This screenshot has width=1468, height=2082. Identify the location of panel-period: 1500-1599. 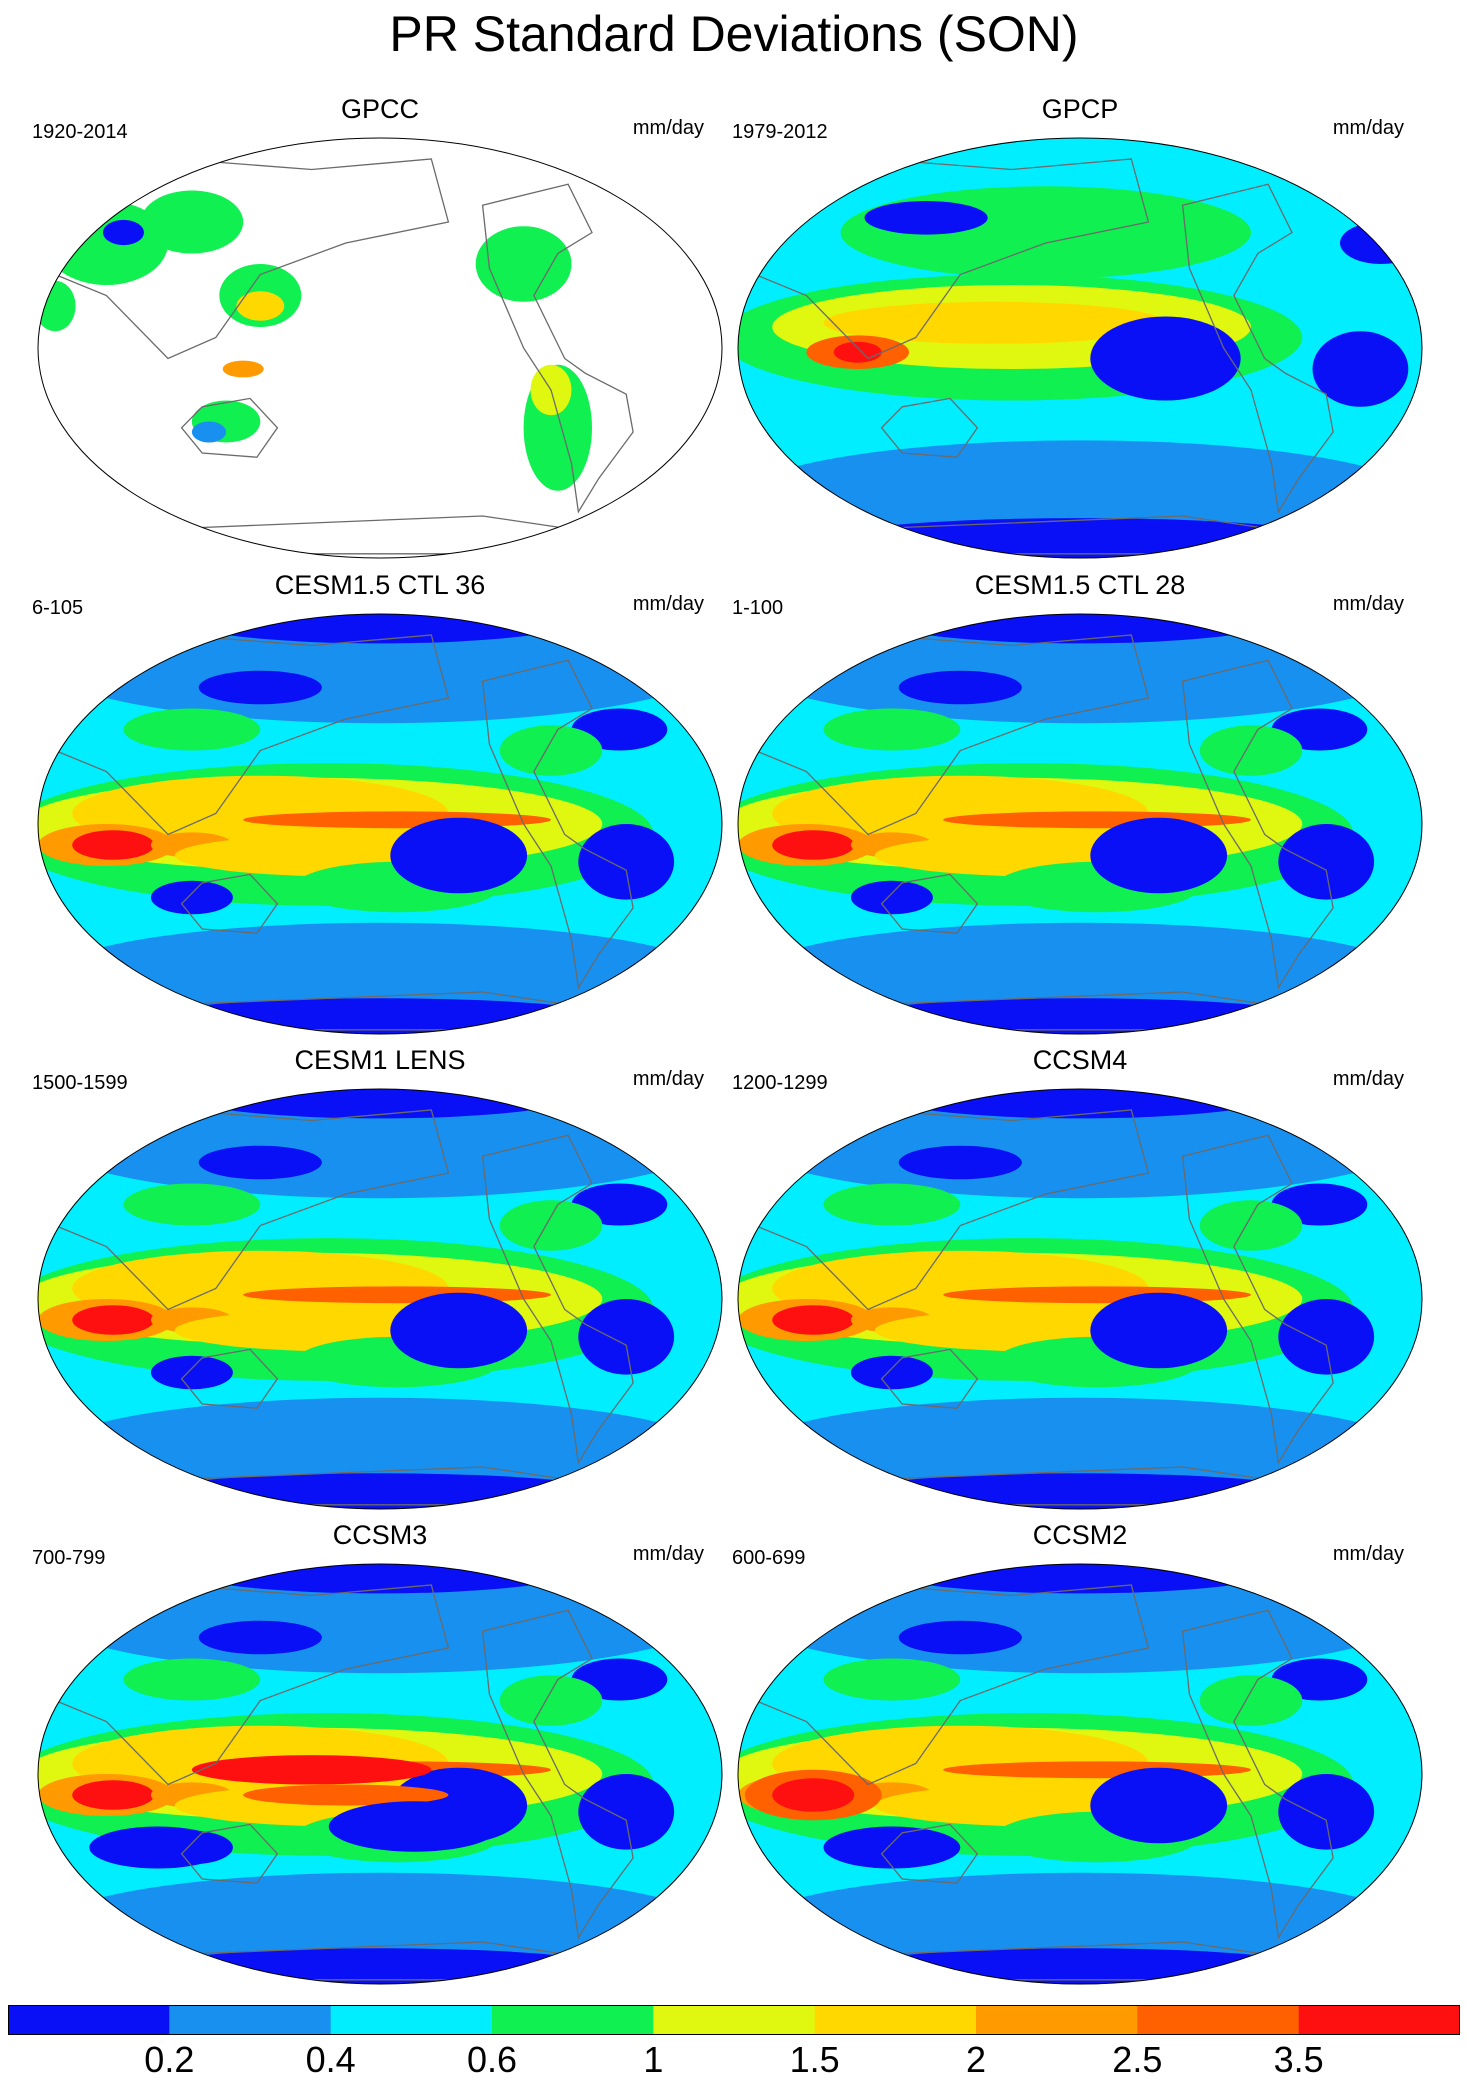
(80, 1083).